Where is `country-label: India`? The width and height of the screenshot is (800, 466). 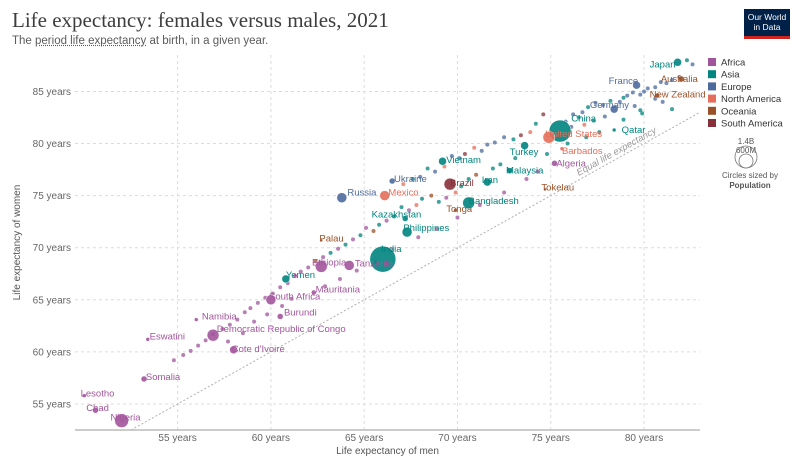
country-label: India is located at coordinates (391, 249).